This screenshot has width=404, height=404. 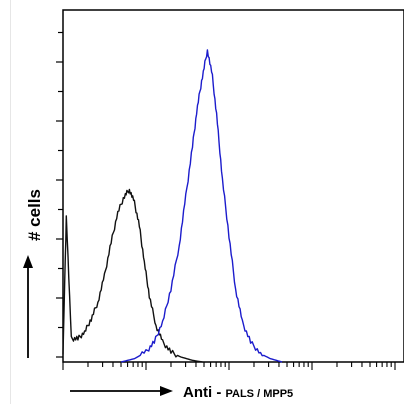 What do you see at coordinates (34, 215) in the screenshot?
I see `y-axis-label: # cells` at bounding box center [34, 215].